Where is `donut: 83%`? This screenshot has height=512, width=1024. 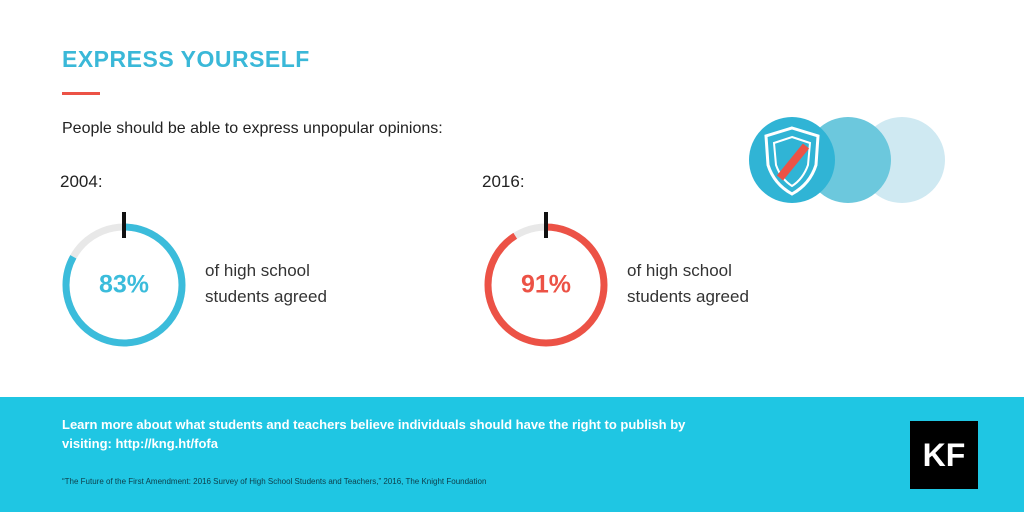
donut: 83% is located at coordinates (124, 279).